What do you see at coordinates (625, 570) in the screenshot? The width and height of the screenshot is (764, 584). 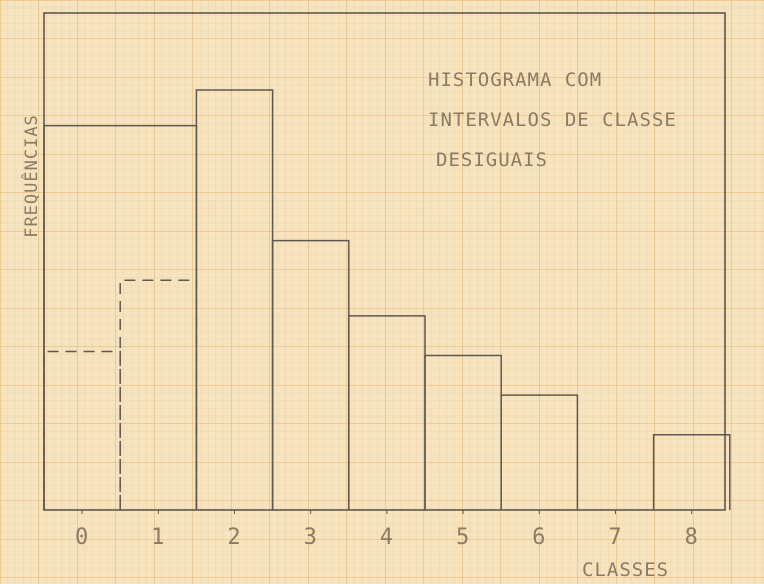 I see `x-axis-label: CLASSES` at bounding box center [625, 570].